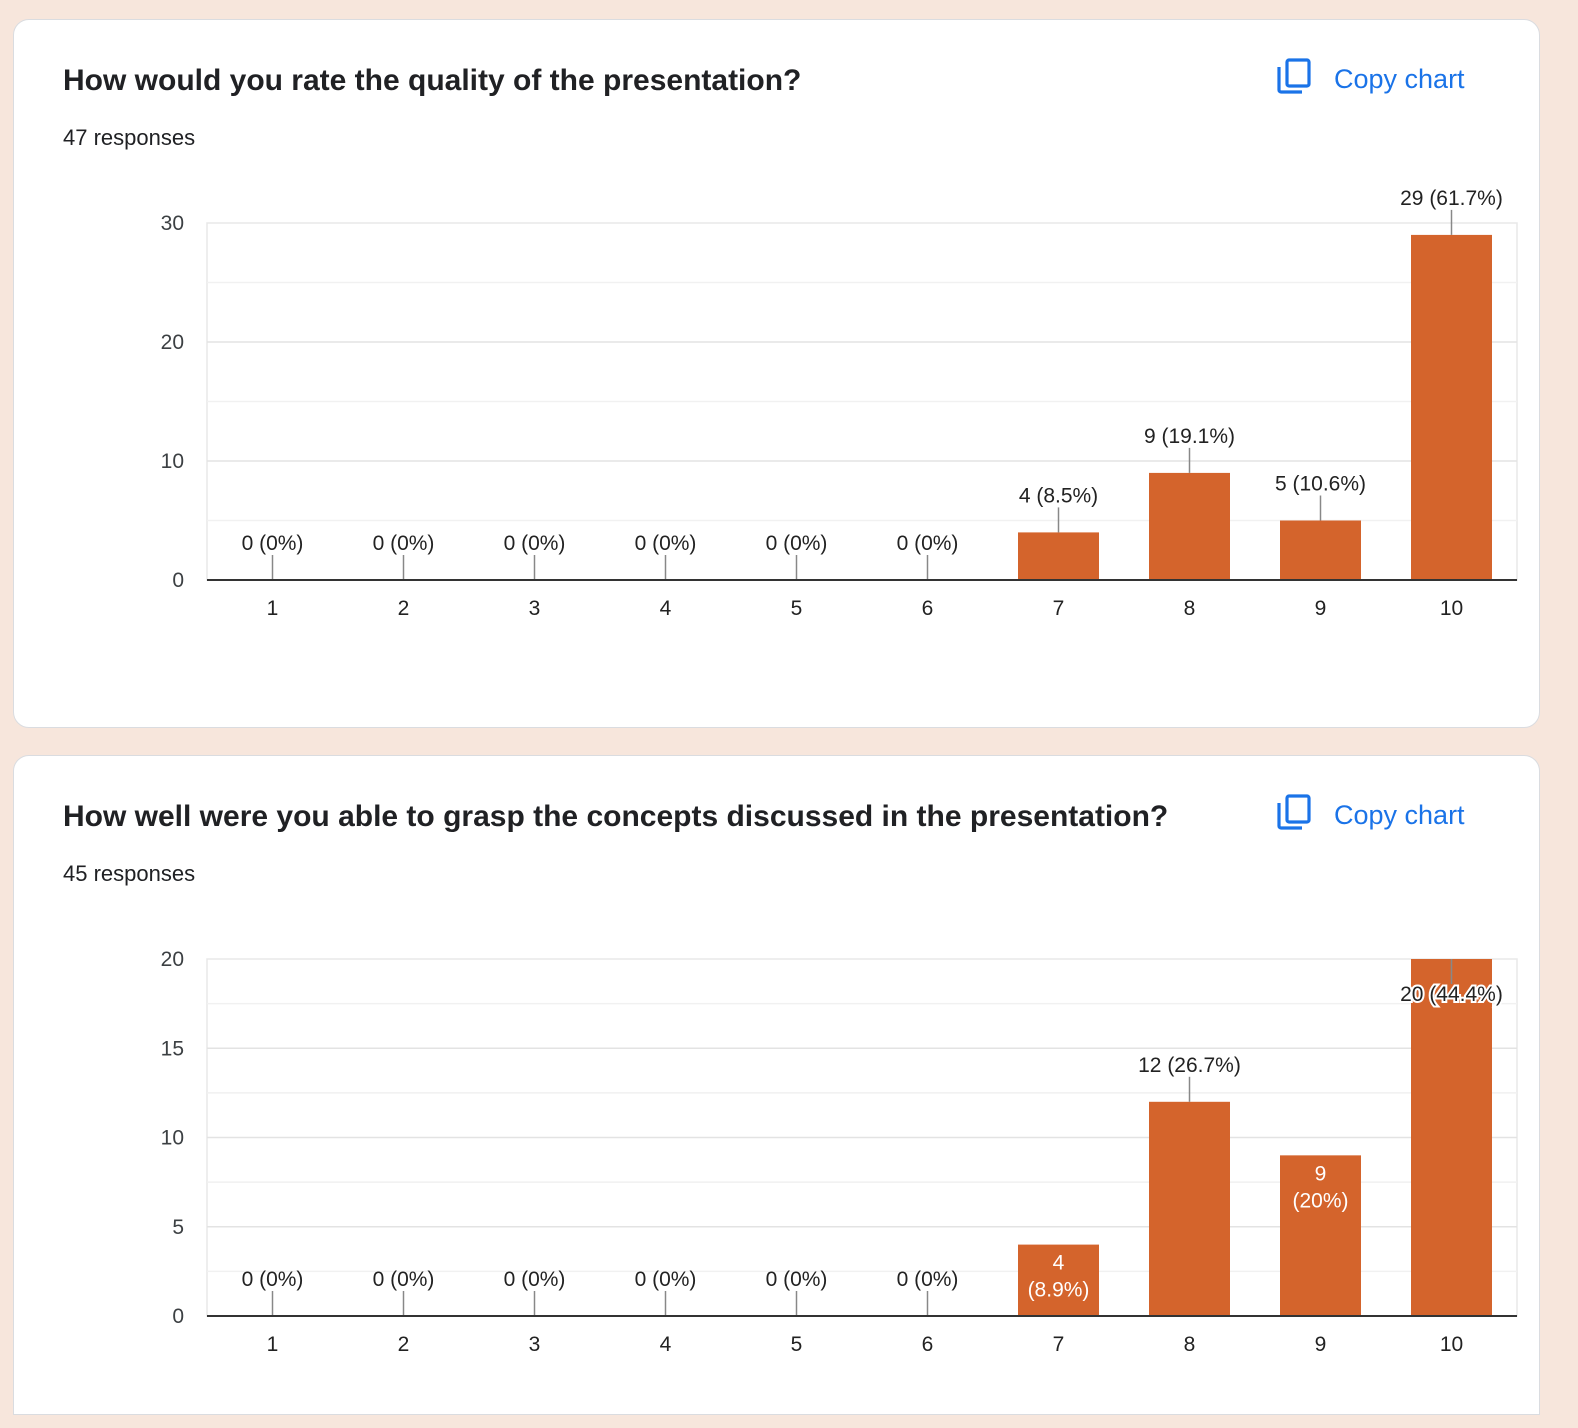 The width and height of the screenshot is (1578, 1428). What do you see at coordinates (1058, 495) in the screenshot?
I see `data-label: 4 (8.5%)` at bounding box center [1058, 495].